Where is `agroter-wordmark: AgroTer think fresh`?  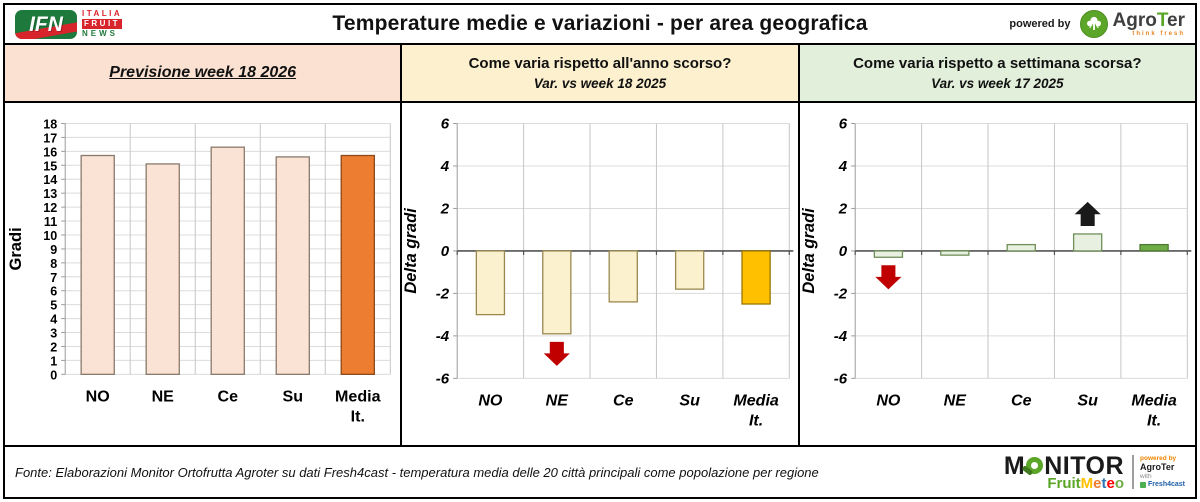
agroter-wordmark: AgroTer think fresh is located at coordinates (1149, 24).